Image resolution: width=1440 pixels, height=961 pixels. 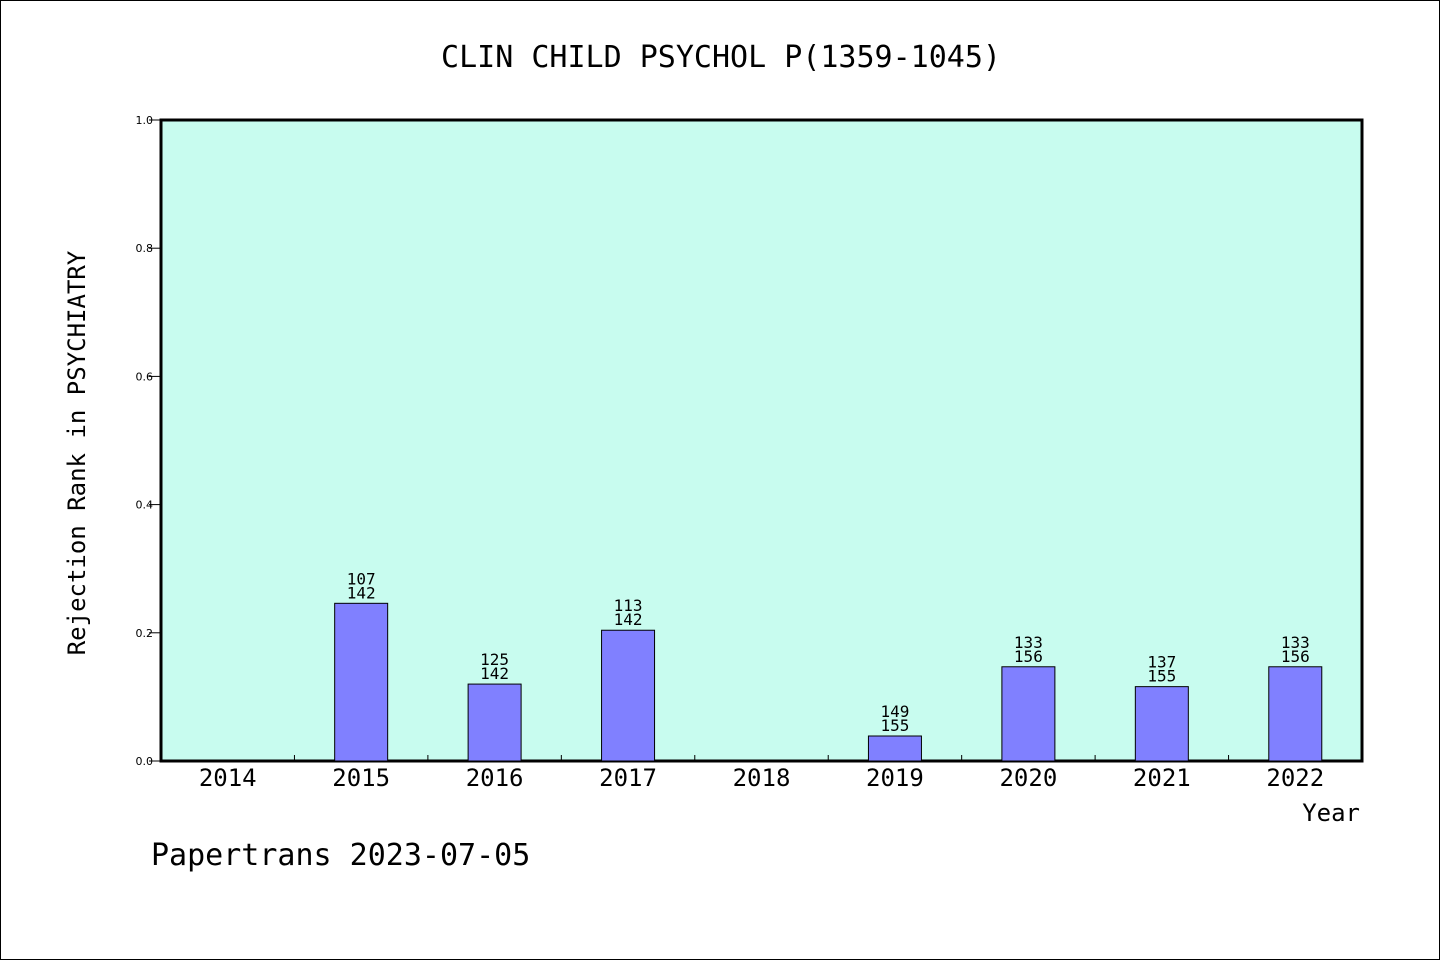 What do you see at coordinates (145, 376) in the screenshot?
I see `y-tick-label-0.6: 0.6` at bounding box center [145, 376].